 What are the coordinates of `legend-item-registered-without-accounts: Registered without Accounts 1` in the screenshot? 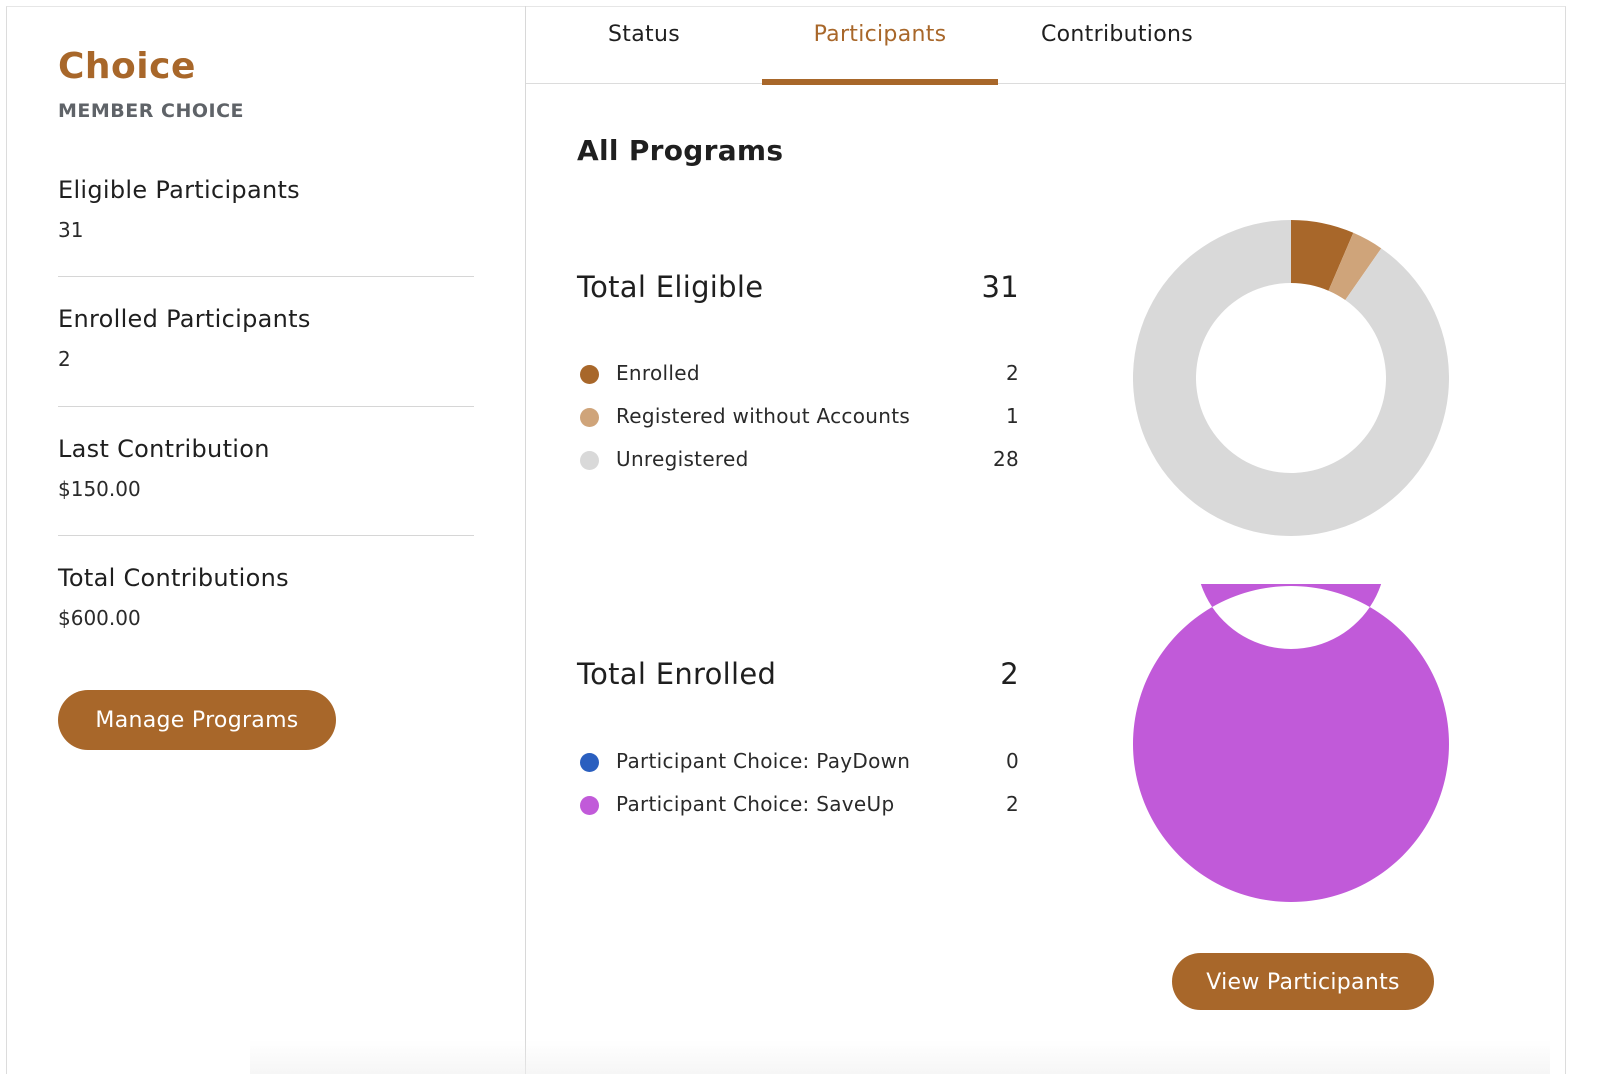 It's located at (799, 418).